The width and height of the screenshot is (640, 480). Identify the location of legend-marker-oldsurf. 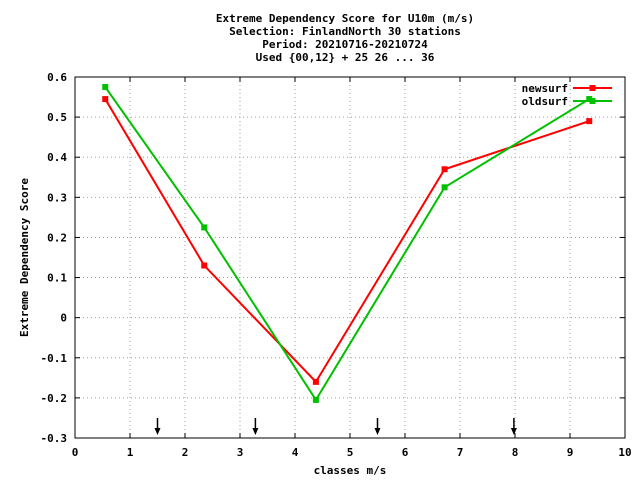
(592, 101).